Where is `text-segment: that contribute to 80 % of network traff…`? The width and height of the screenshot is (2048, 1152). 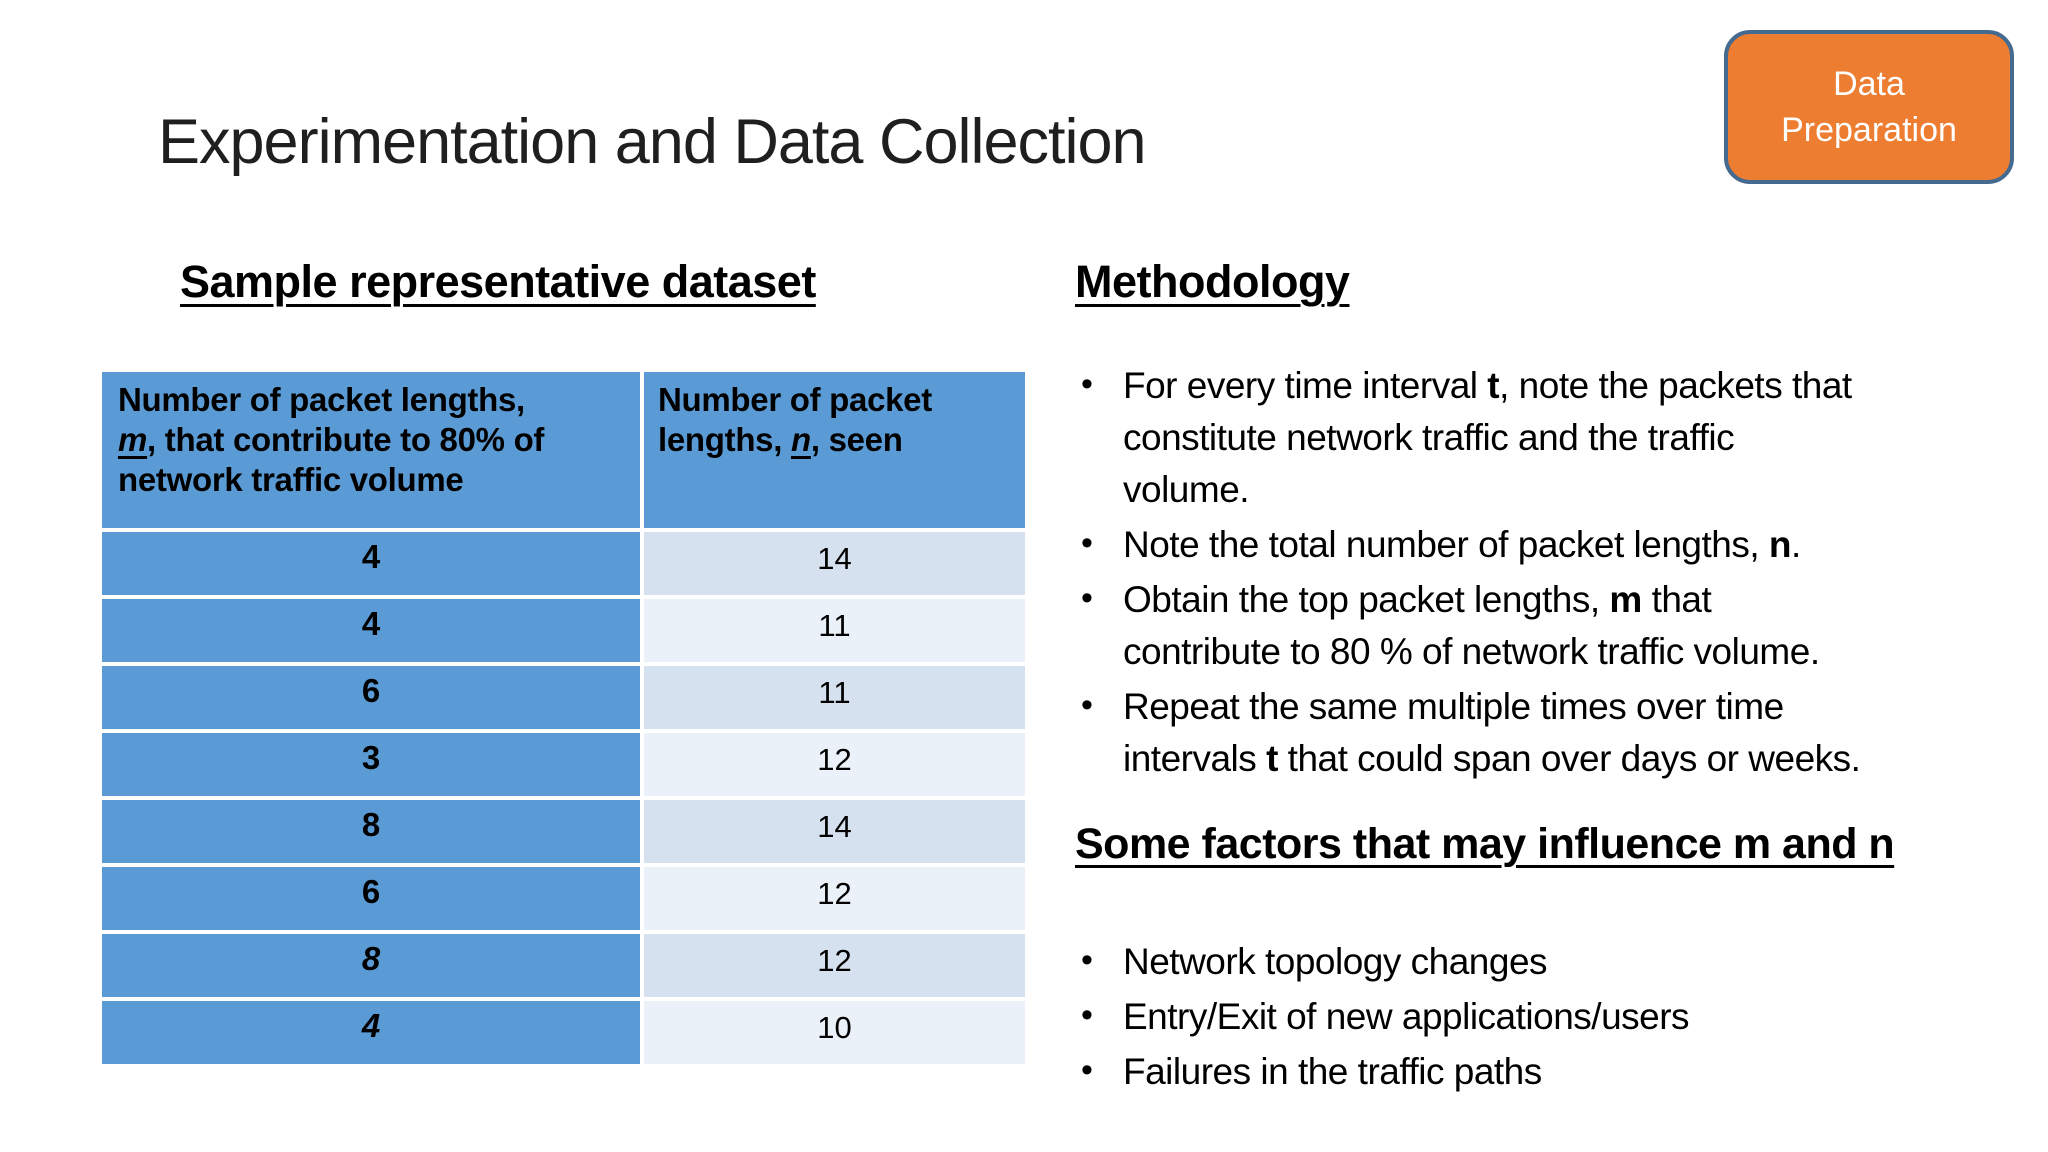
text-segment: that contribute to 80 % of network traff… is located at coordinates (1471, 625).